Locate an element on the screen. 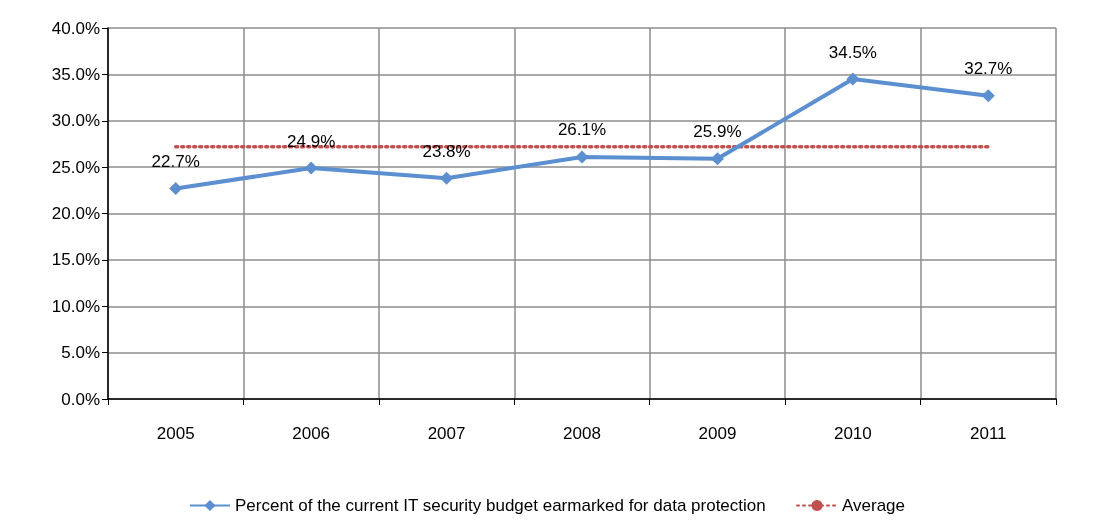 The height and width of the screenshot is (527, 1094). x-tick-label: 2007 is located at coordinates (446, 433).